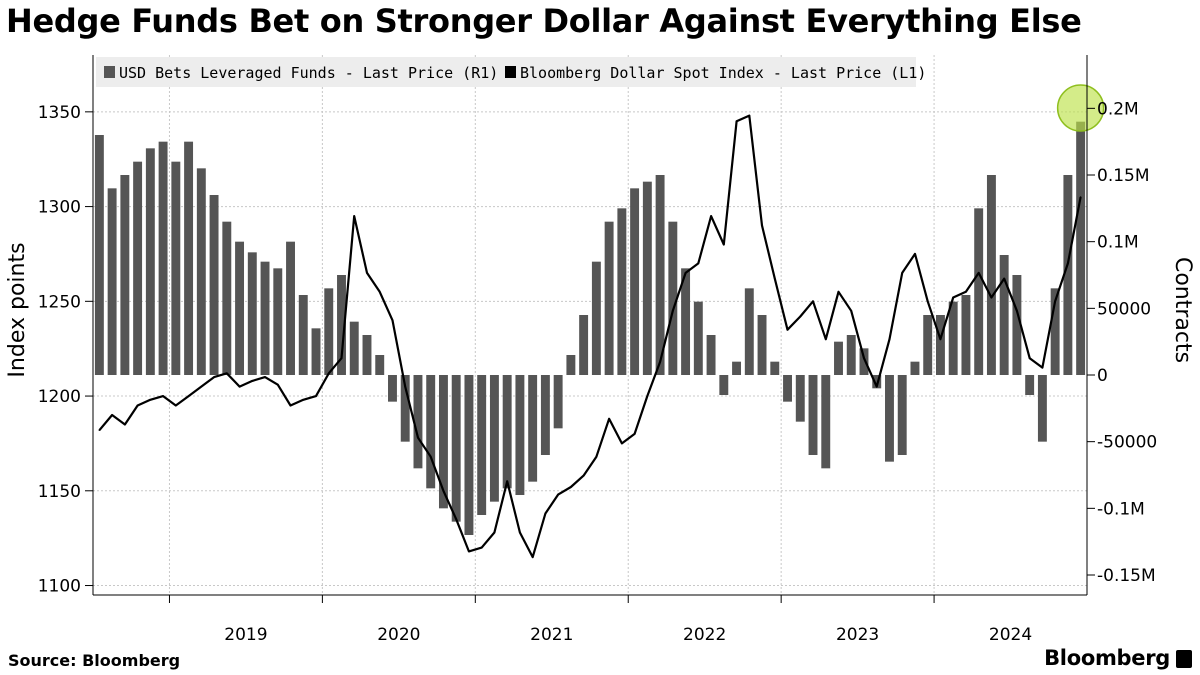 This screenshot has width=1200, height=675. What do you see at coordinates (59, 208) in the screenshot?
I see `y-left-tick-label: 1300` at bounding box center [59, 208].